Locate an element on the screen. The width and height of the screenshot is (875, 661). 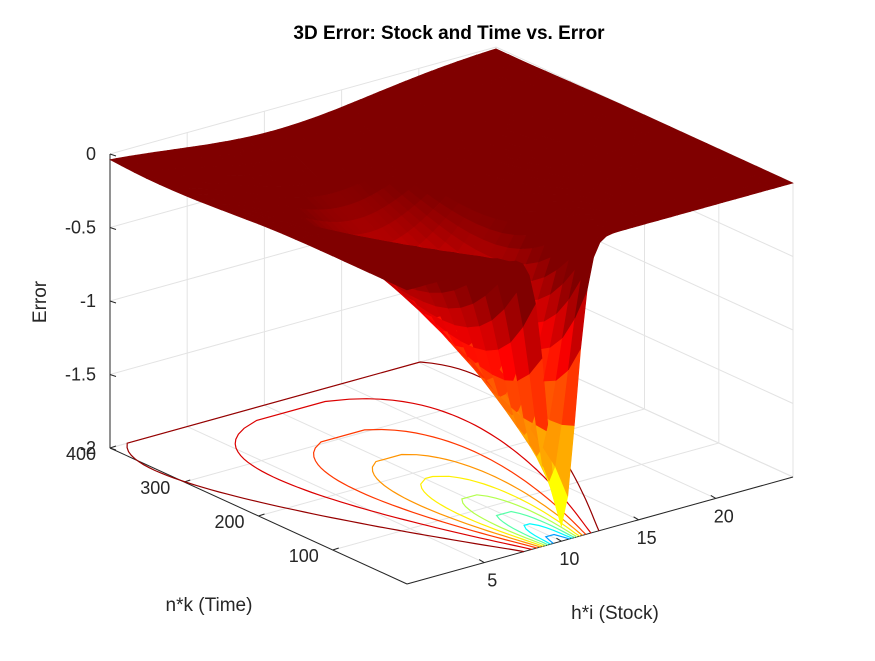
y-tick-label: 300 is located at coordinates (155, 488).